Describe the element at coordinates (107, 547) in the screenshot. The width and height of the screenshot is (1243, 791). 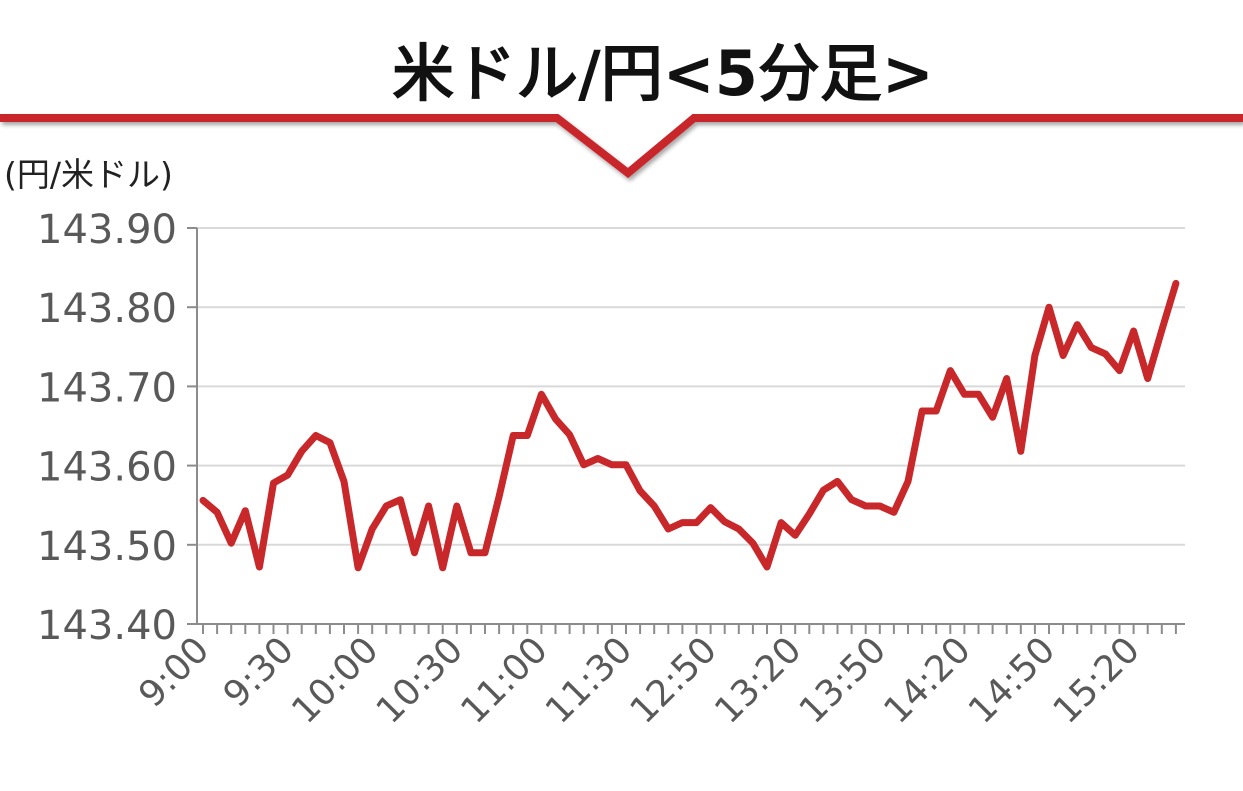
I see `y-tick-label: 143.50` at that location.